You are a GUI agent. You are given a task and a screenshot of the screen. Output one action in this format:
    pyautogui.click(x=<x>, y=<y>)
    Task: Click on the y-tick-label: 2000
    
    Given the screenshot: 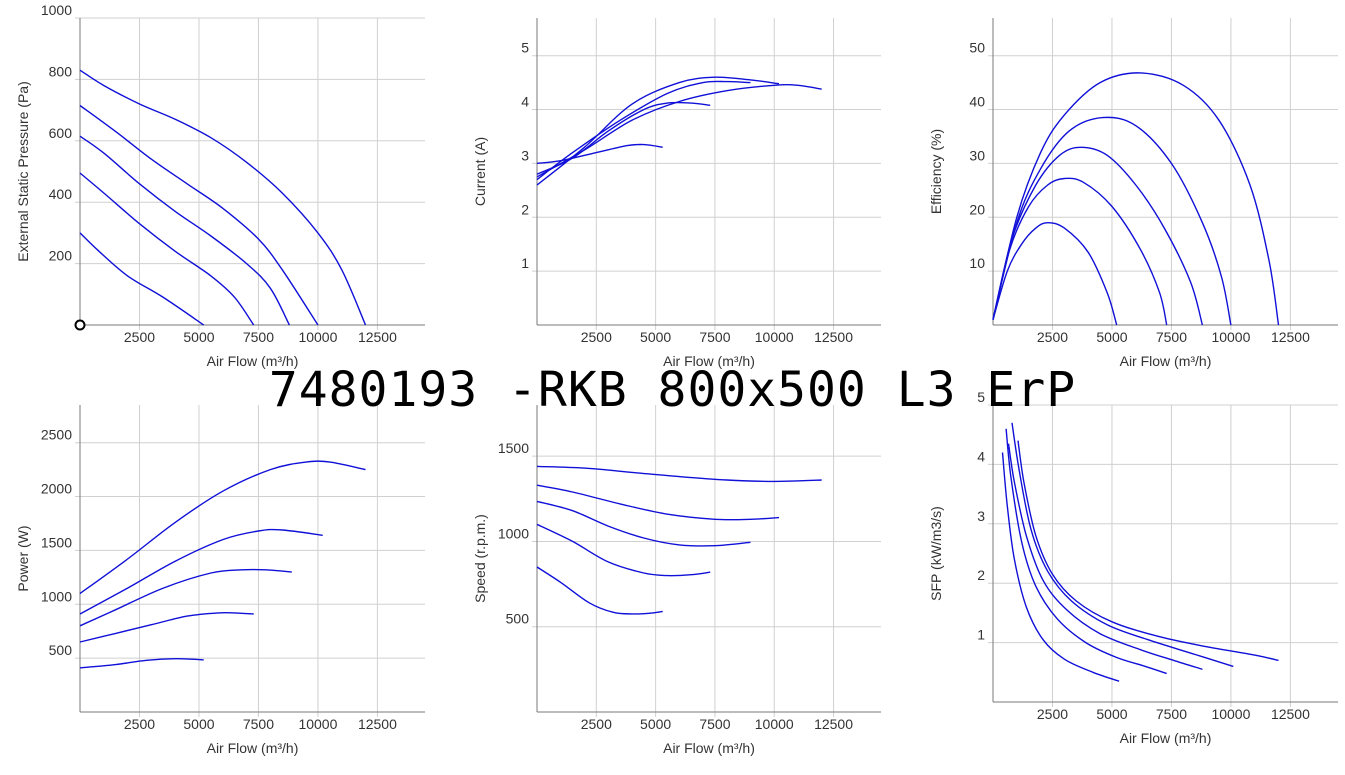 What is the action you would take?
    pyautogui.click(x=56, y=489)
    